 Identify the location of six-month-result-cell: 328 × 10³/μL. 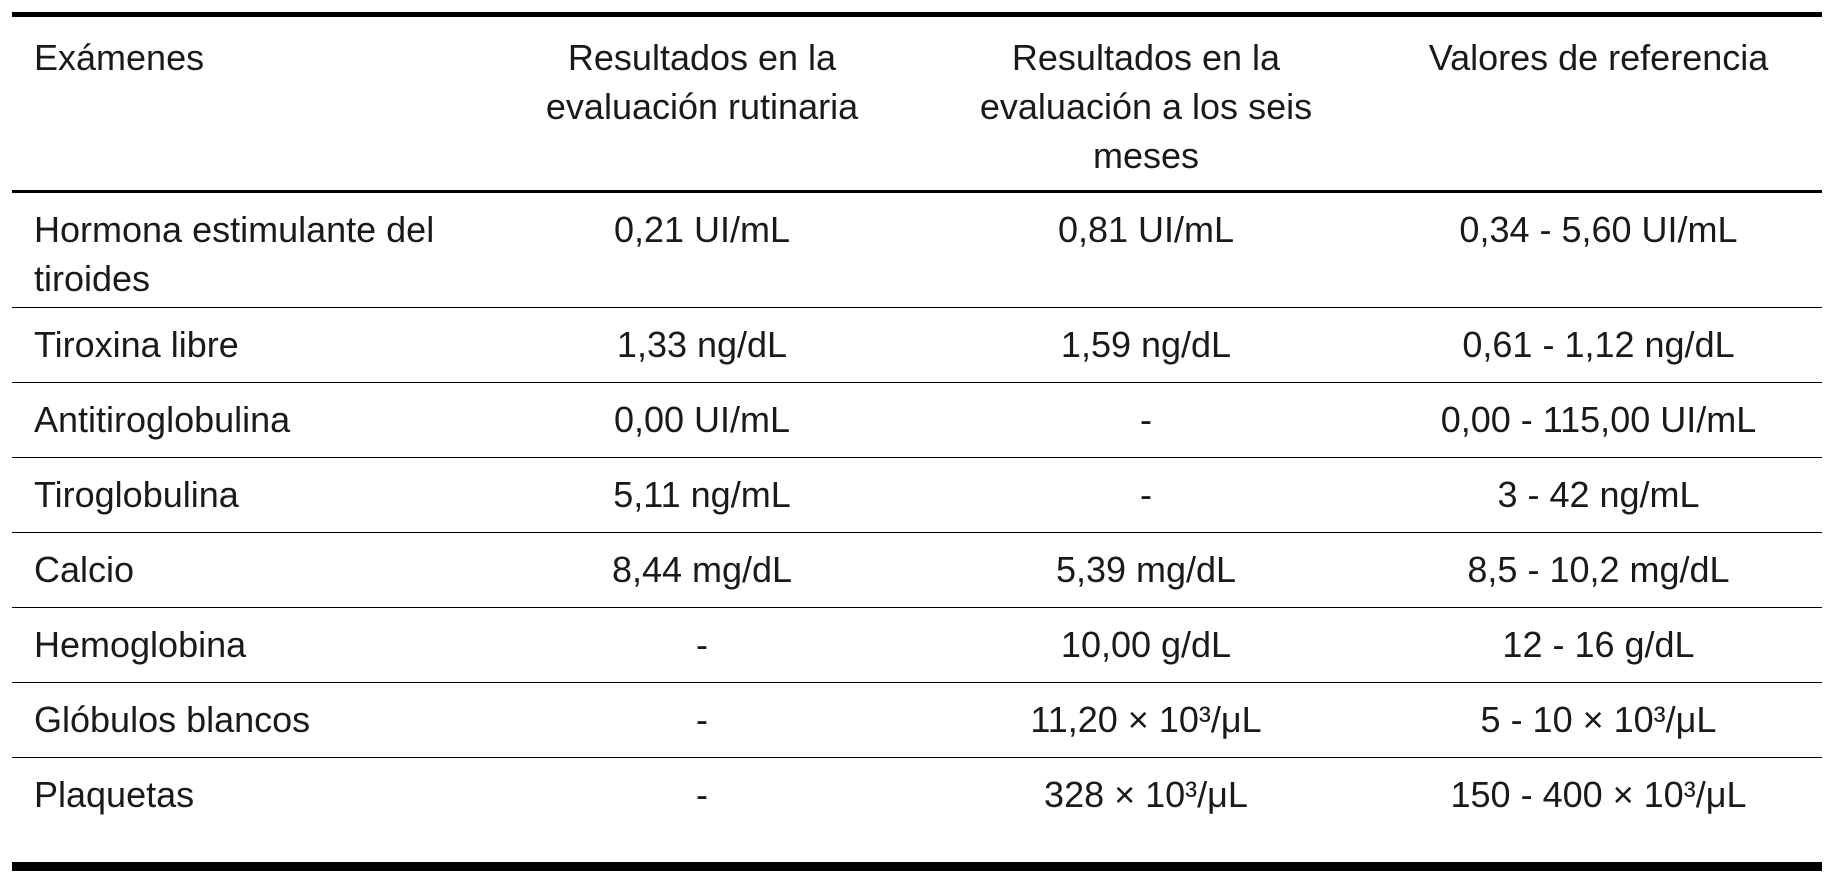
(1146, 794).